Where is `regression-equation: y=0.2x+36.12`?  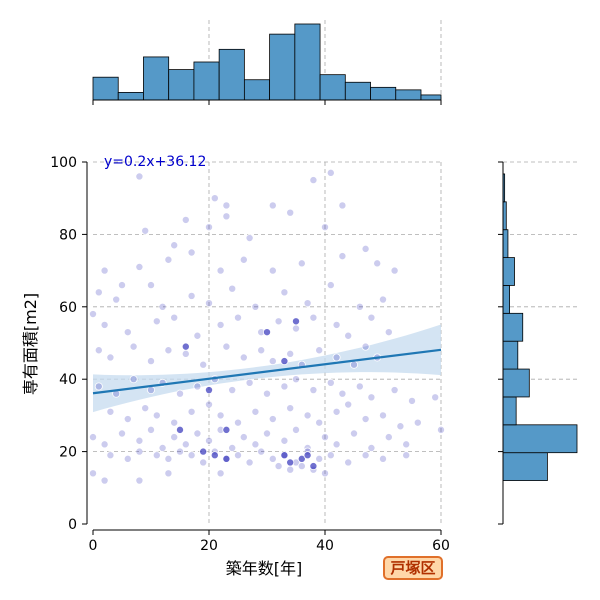
regression-equation: y=0.2x+36.12 is located at coordinates (155, 162).